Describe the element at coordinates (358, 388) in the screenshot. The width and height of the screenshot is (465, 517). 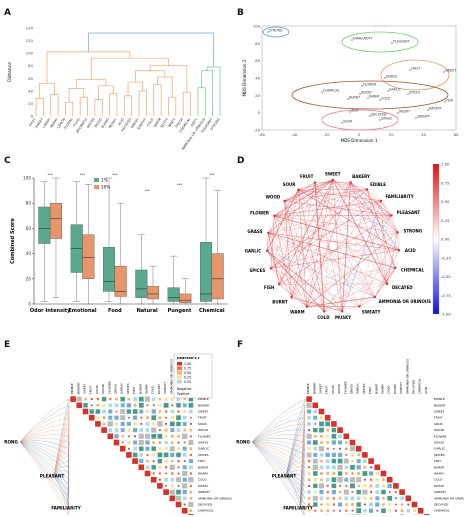
I see `matrix-column-label: GARLIC` at that location.